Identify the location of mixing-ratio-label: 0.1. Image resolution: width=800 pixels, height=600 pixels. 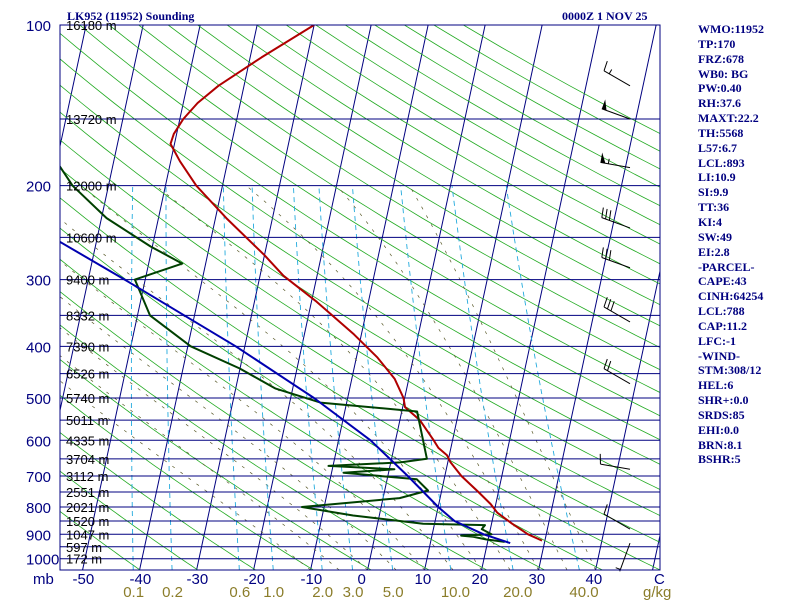
(133, 592).